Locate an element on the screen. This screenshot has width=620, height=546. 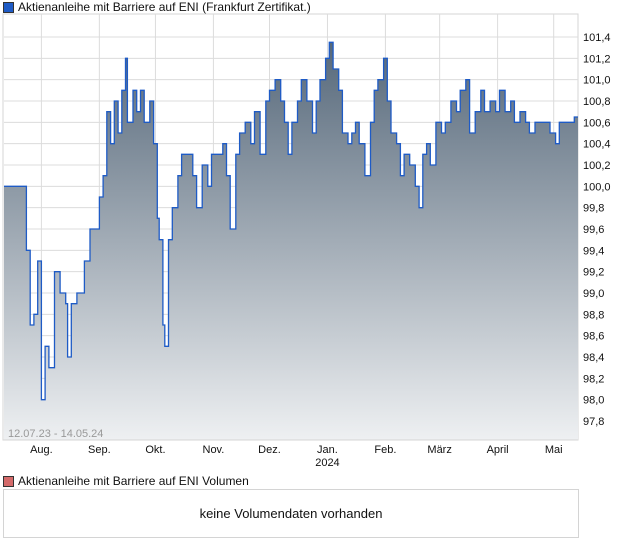
x-tick-label: Dez. is located at coordinates (269, 450).